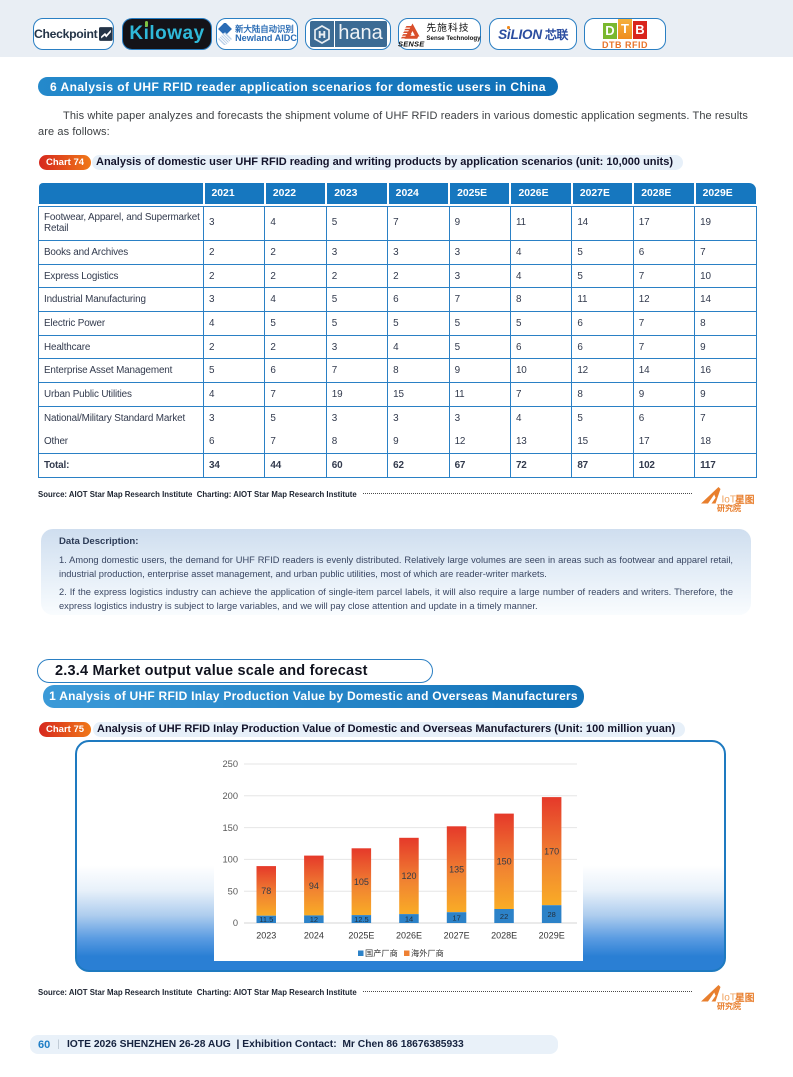 The height and width of the screenshot is (1077, 793). Describe the element at coordinates (504, 916) in the screenshot. I see `svg-text: 22` at that location.